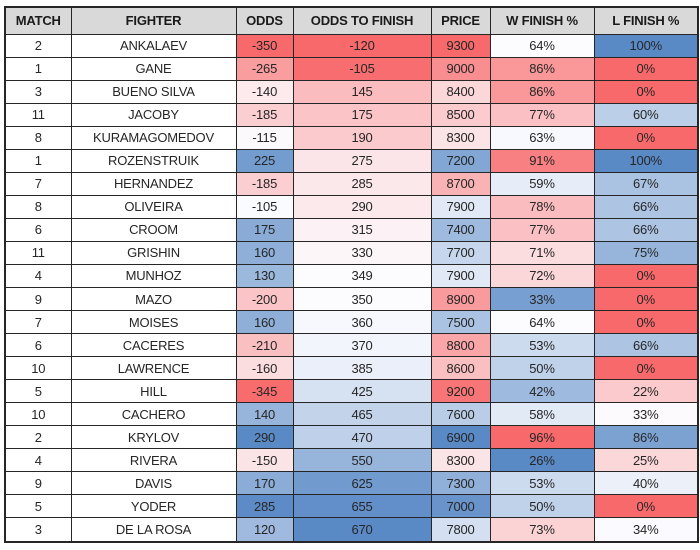 The width and height of the screenshot is (700, 550). Describe the element at coordinates (351, 91) in the screenshot. I see `table-row: 3 BUENO SILVA -140 145 8400 86% 0%` at that location.